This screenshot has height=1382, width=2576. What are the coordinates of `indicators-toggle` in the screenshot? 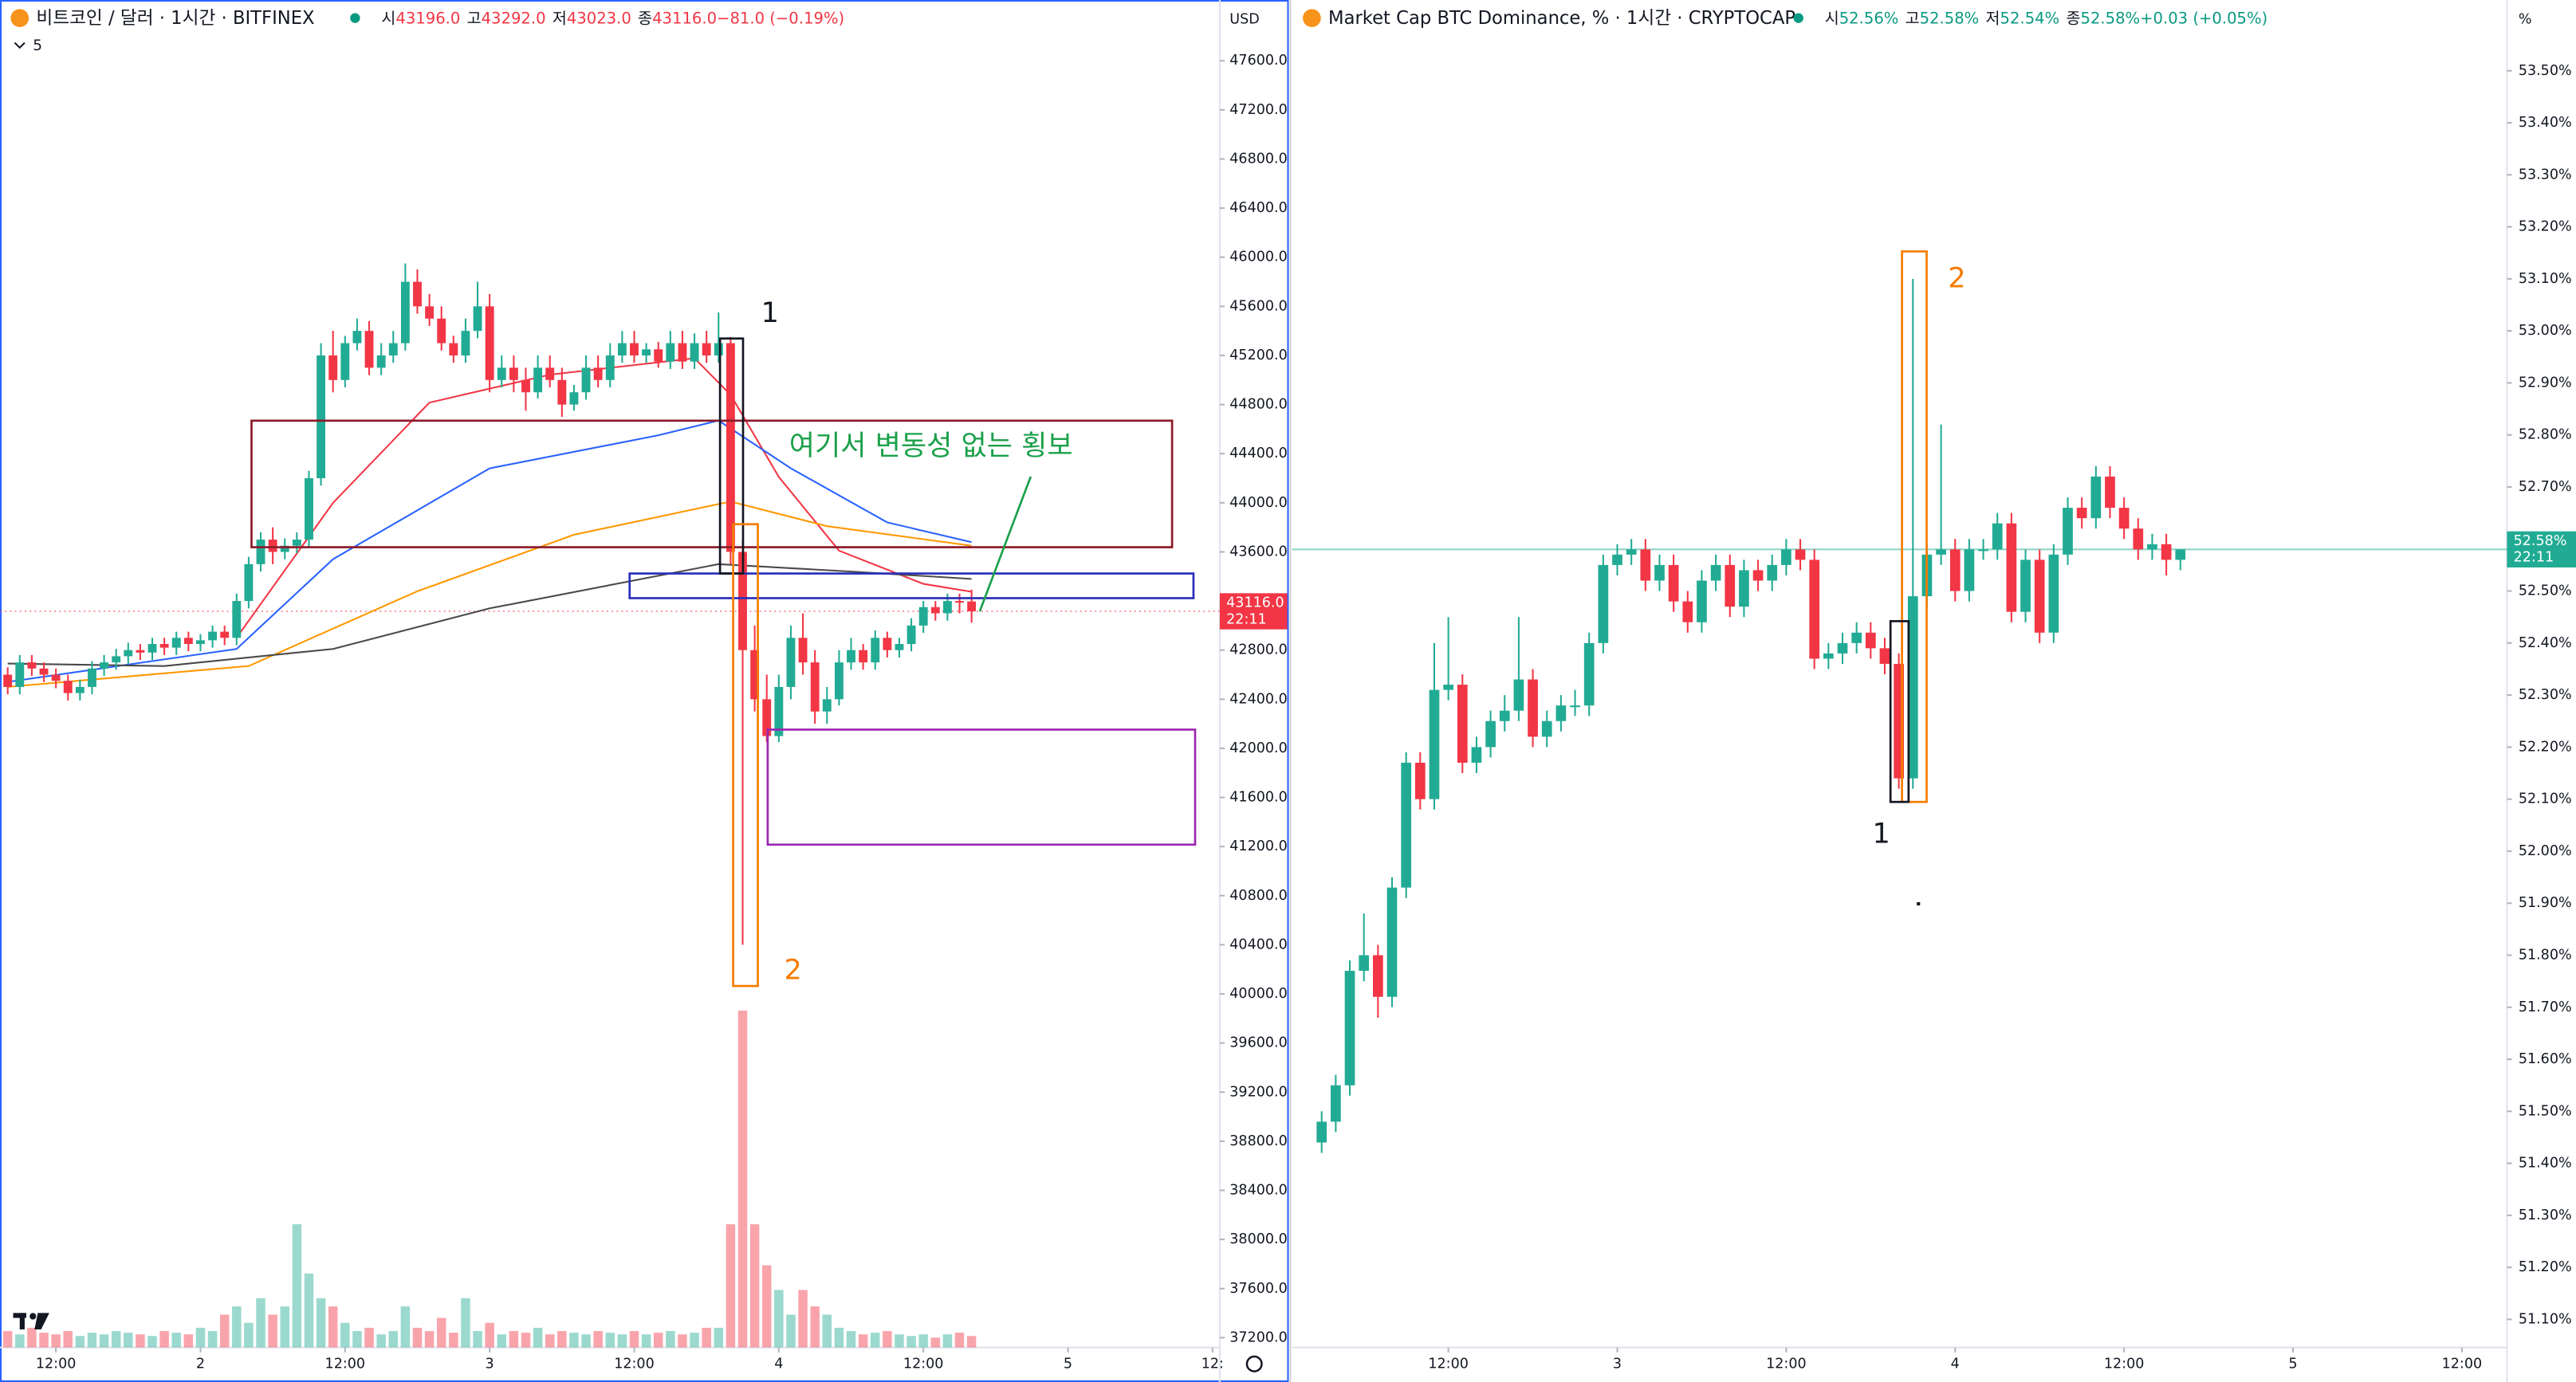 It's located at (20, 45).